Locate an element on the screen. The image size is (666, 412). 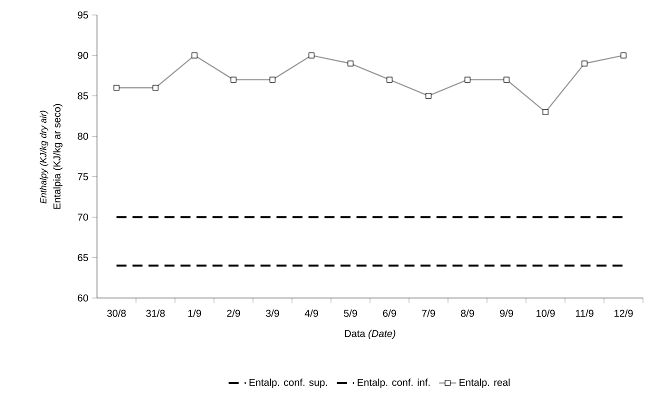
x-tick-label: 30/8 is located at coordinates (116, 313).